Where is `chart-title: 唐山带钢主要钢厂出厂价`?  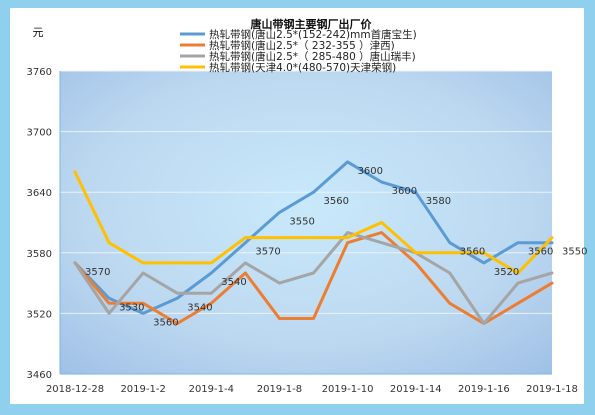
chart-title: 唐山带钢主要钢厂出厂价 is located at coordinates (312, 24).